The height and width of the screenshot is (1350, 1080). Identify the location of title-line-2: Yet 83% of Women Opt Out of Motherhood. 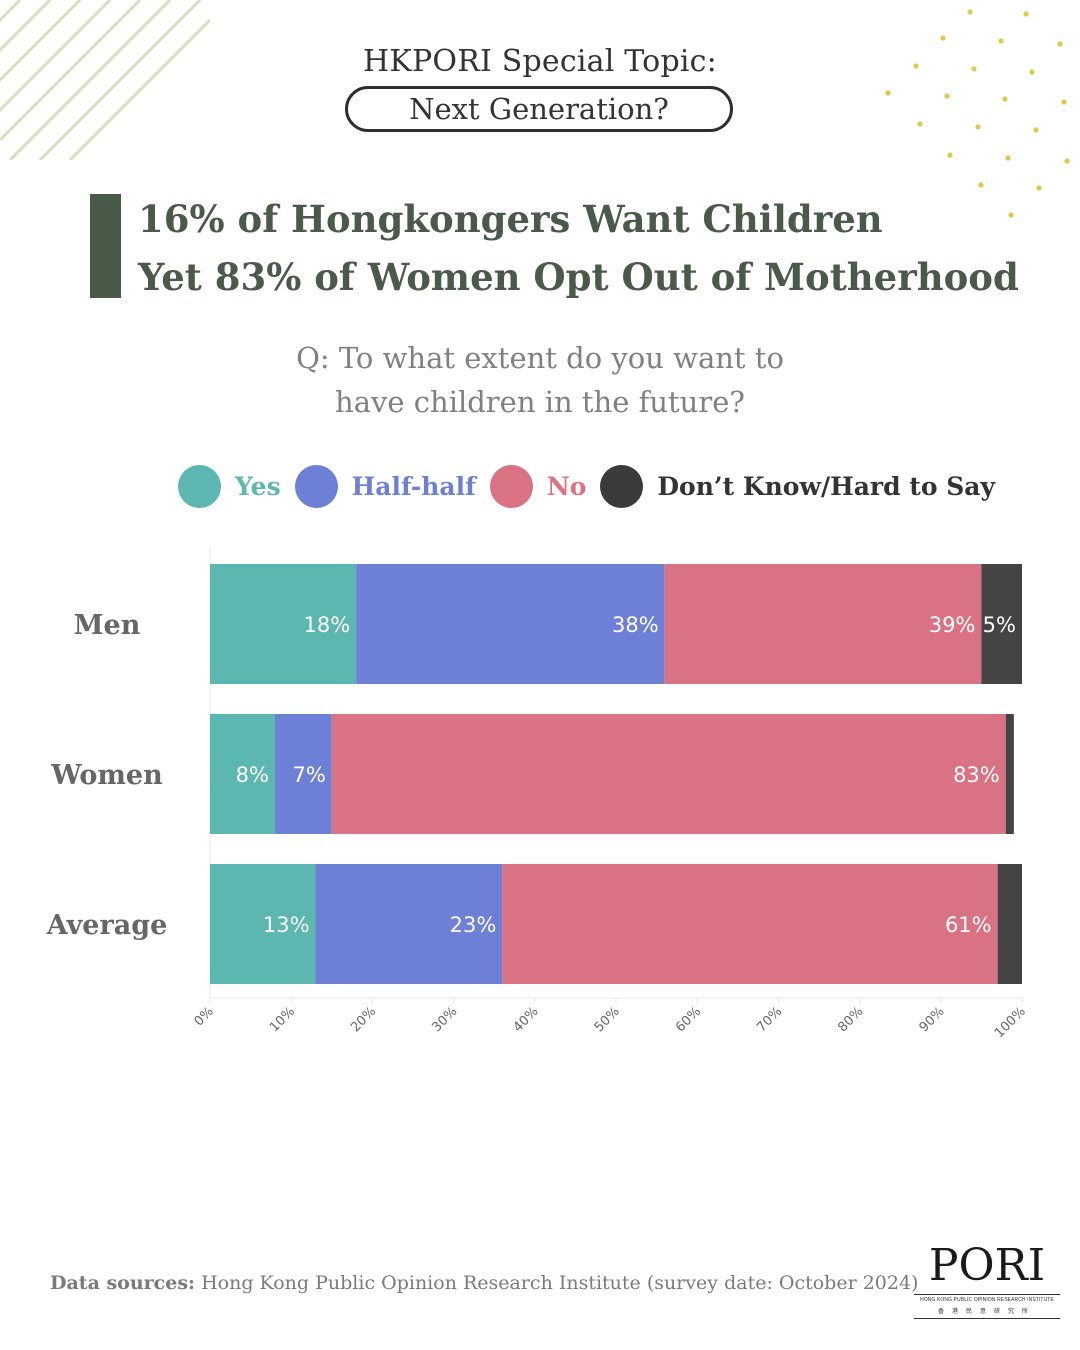
(578, 277).